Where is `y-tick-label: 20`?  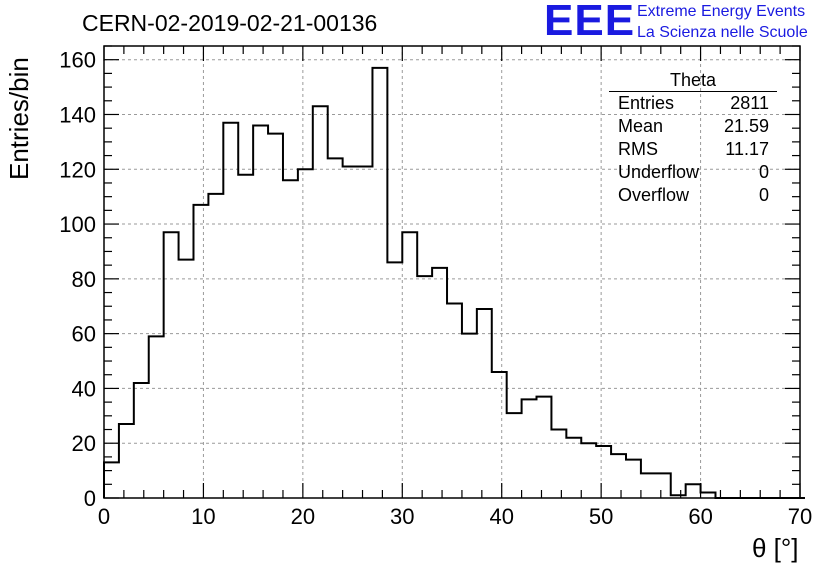 y-tick-label: 20 is located at coordinates (84, 443).